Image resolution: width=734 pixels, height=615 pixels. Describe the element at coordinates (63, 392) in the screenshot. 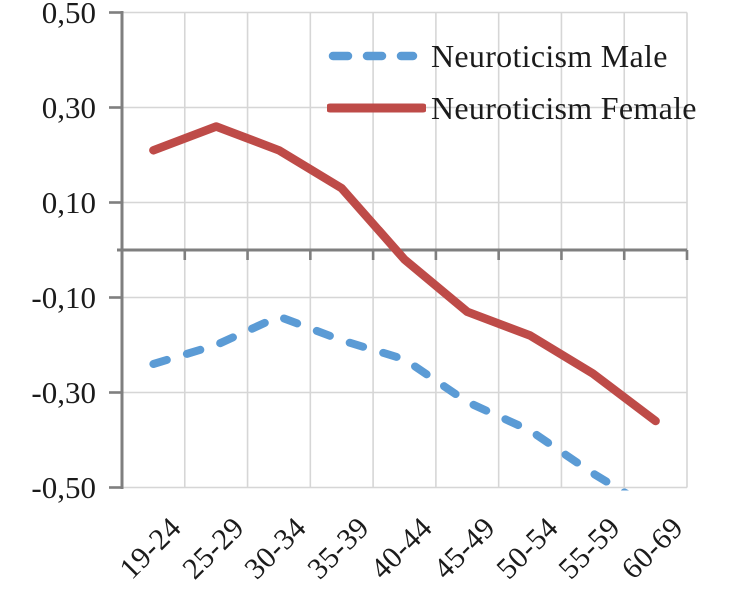

I see `y-axis-label: -0,30` at that location.